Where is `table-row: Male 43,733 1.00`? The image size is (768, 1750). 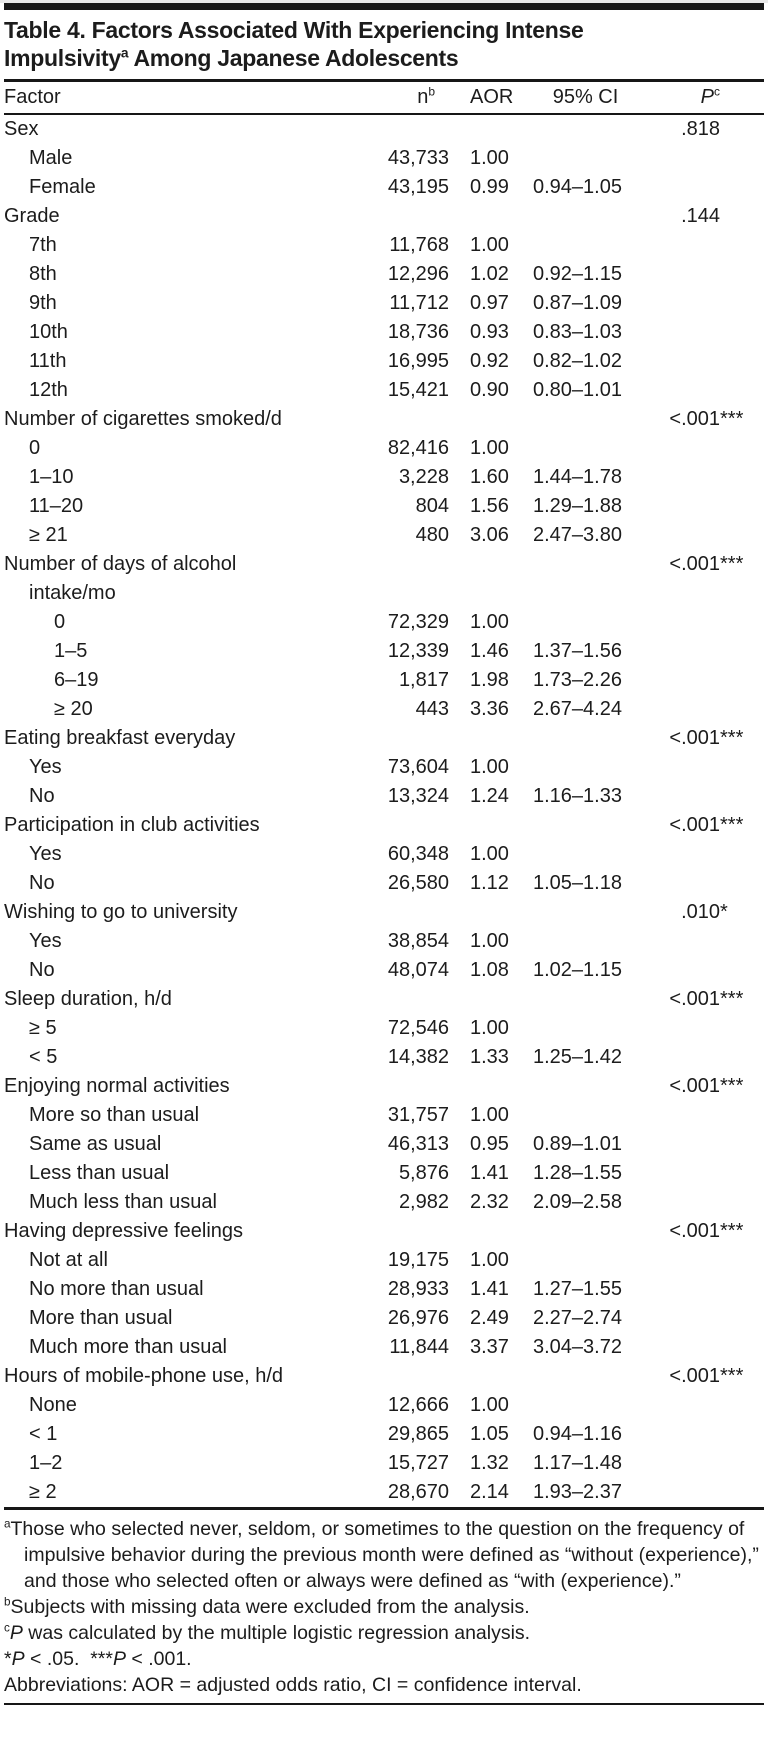 table-row: Male 43,733 1.00 is located at coordinates (384, 158).